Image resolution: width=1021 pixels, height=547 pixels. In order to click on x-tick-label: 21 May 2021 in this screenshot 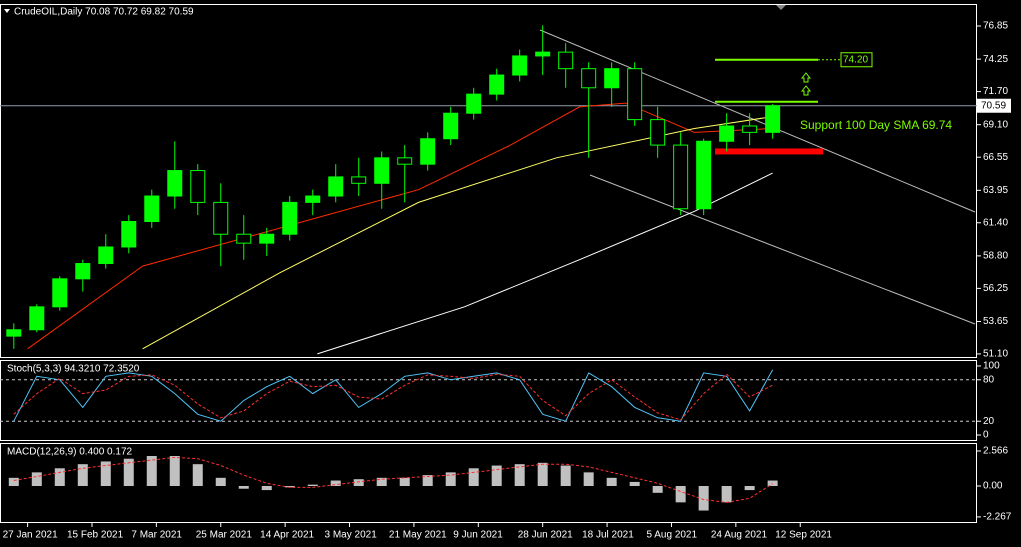, I will do `click(418, 535)`.